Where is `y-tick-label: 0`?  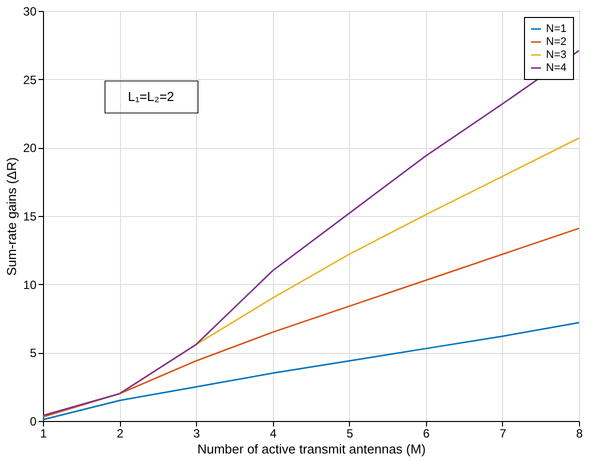 y-tick-label: 0 is located at coordinates (33, 421).